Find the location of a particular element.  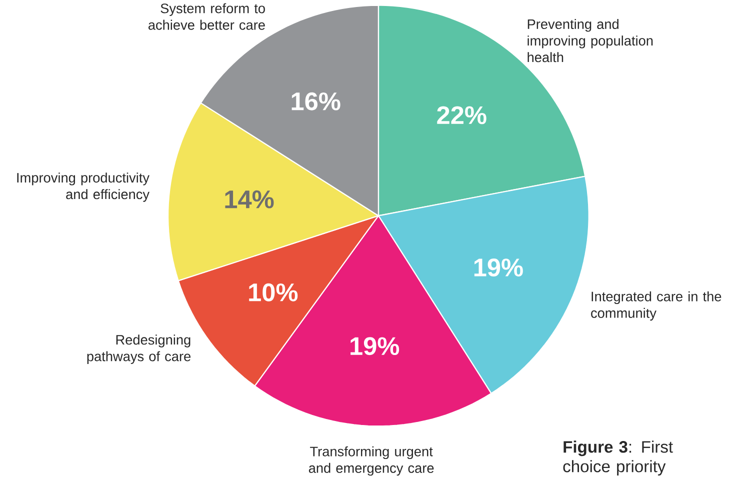

slice-label: System reform to achieve better care is located at coordinates (206, 16).